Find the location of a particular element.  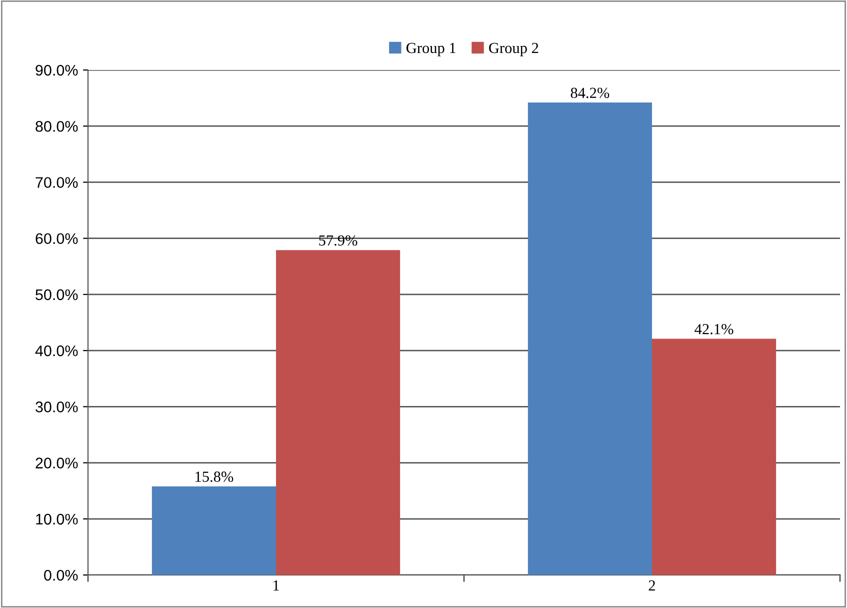

y-tick-label: 50.0% is located at coordinates (57, 294).